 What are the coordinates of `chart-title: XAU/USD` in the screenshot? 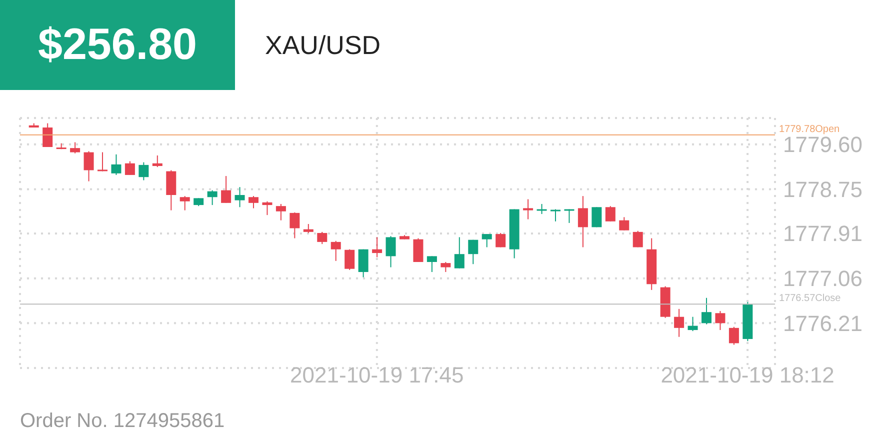 It's located at (323, 45).